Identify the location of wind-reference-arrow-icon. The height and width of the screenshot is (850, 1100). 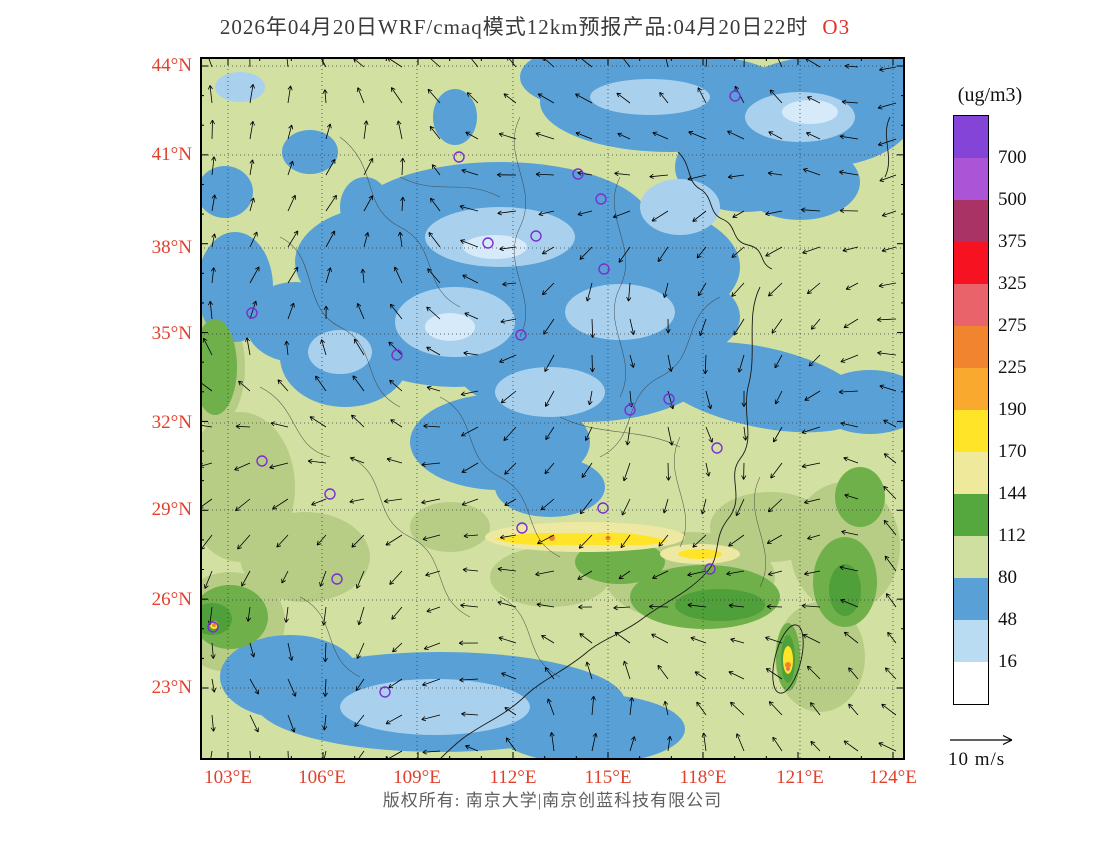
(981, 740).